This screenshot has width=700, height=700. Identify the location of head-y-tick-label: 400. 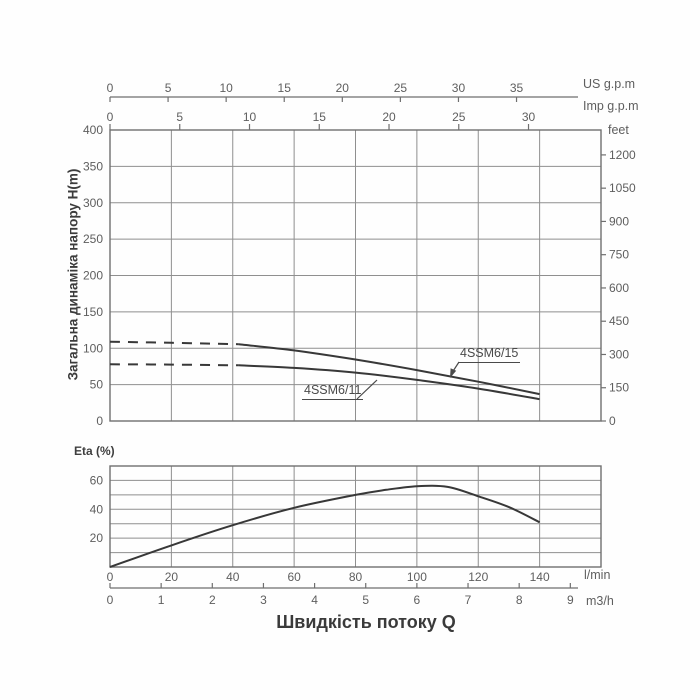
(93, 130).